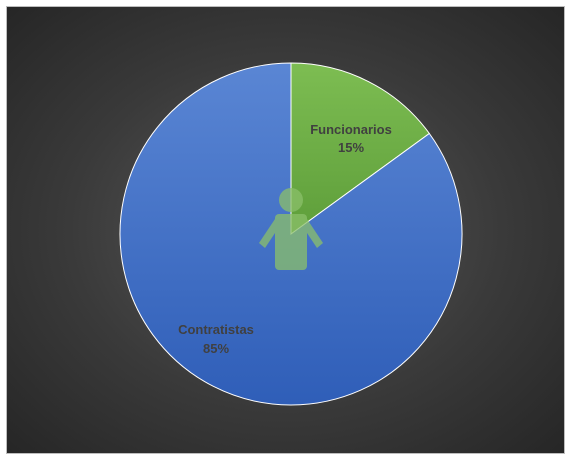  Describe the element at coordinates (216, 329) in the screenshot. I see `slice-label-contratistas-name: Contratistas` at that location.